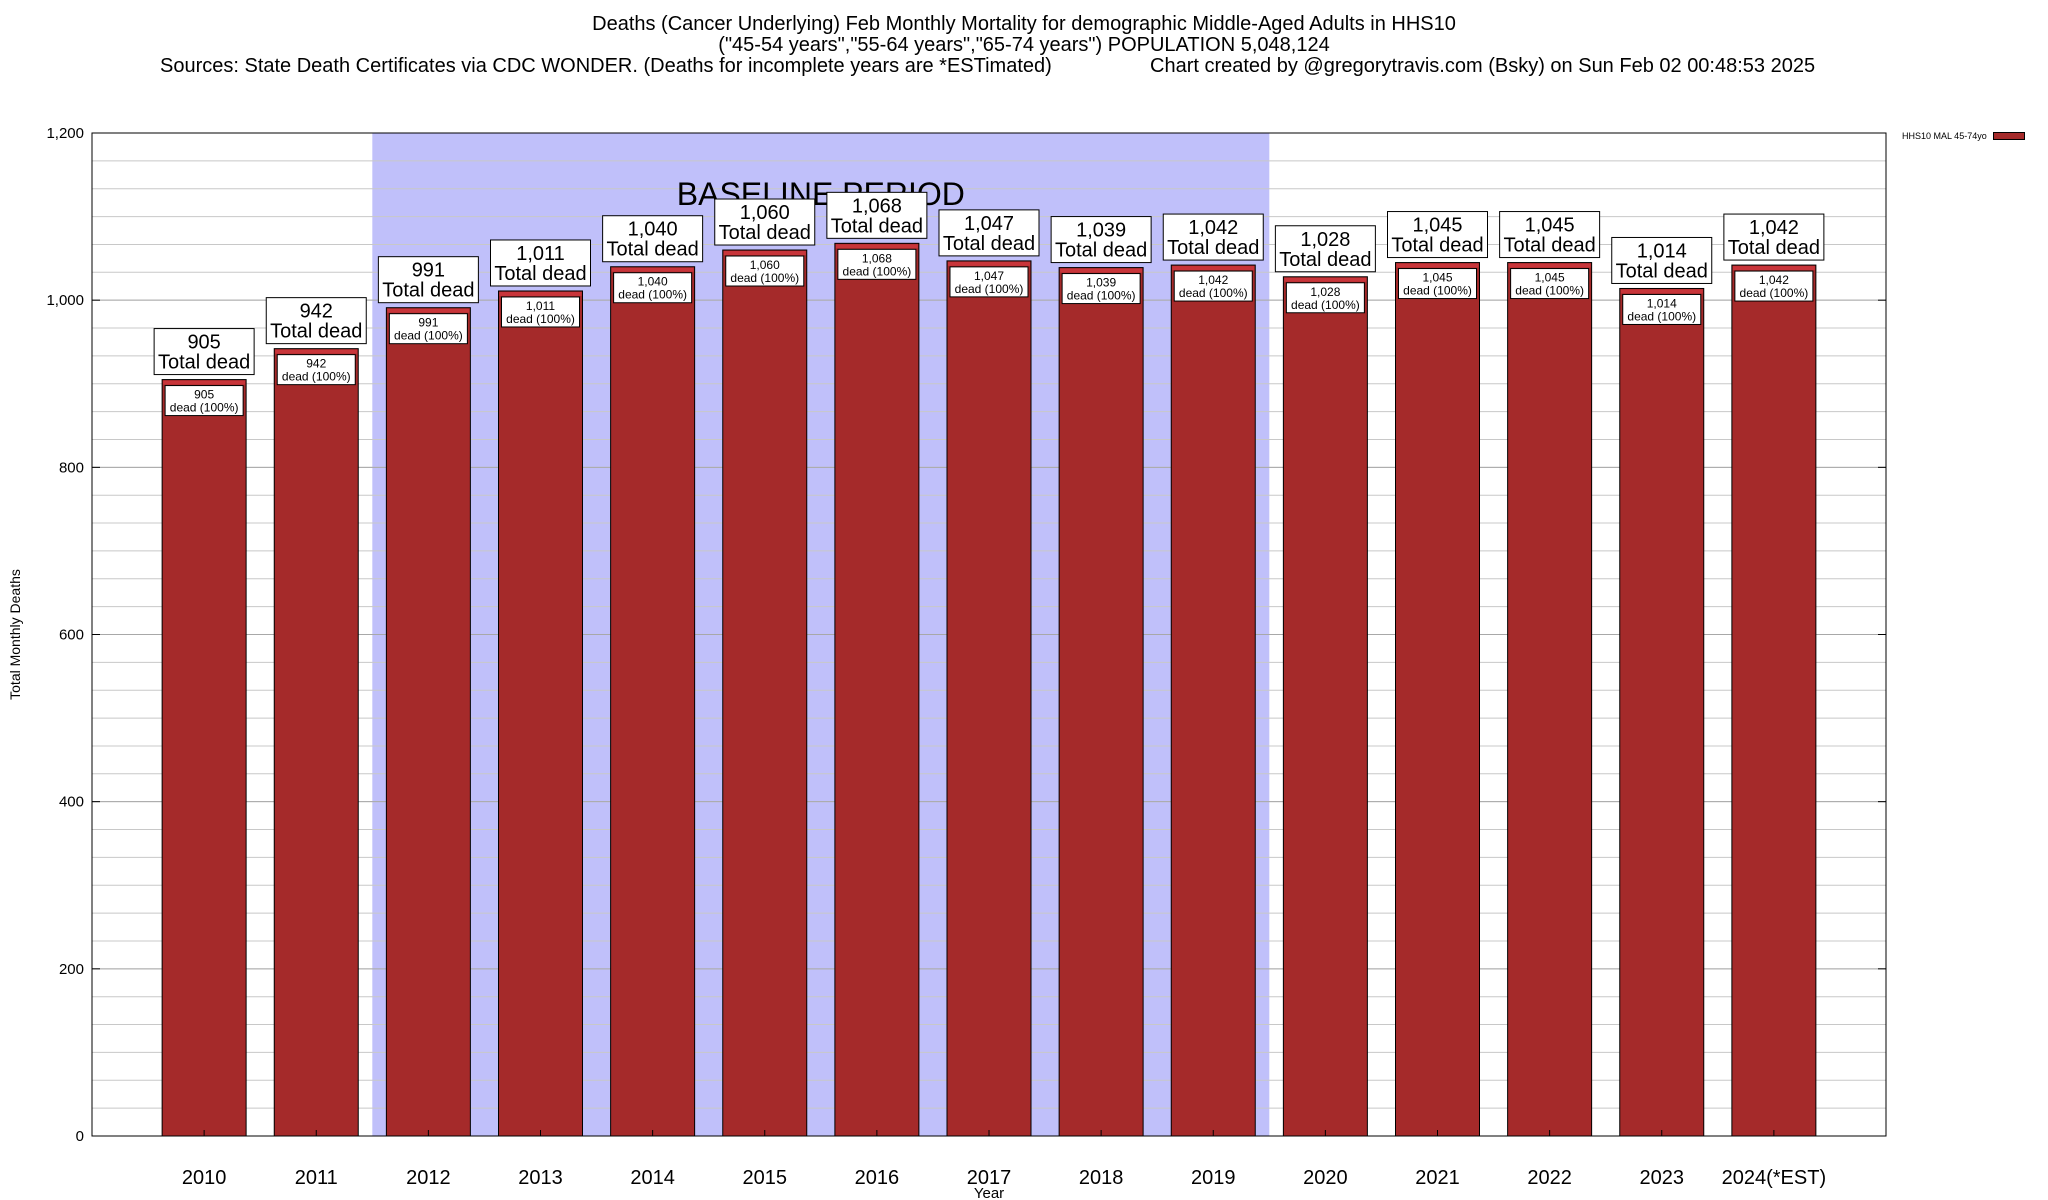 This screenshot has height=1200, width=2048. I want to click on bar-inner-value: 991, so click(428, 323).